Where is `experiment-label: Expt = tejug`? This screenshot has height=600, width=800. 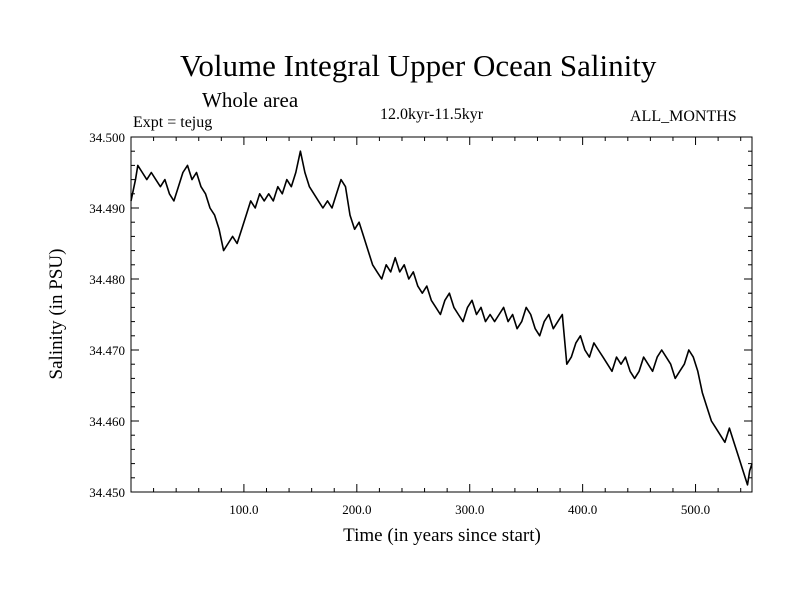
experiment-label: Expt = tejug is located at coordinates (173, 122).